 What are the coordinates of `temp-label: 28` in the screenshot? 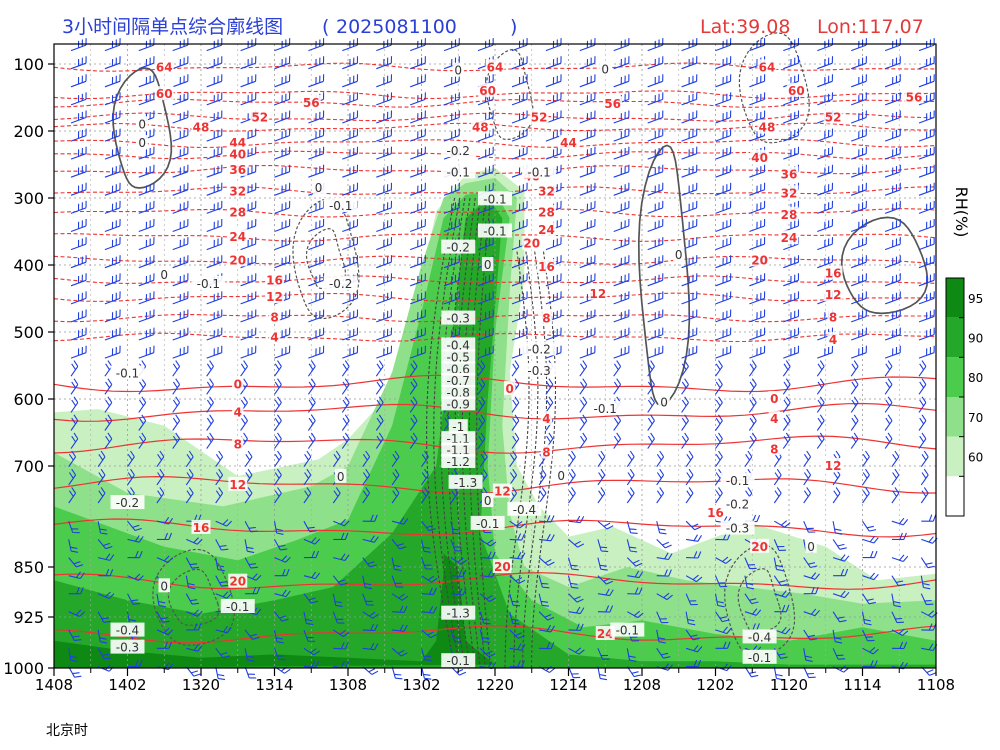 It's located at (546, 213).